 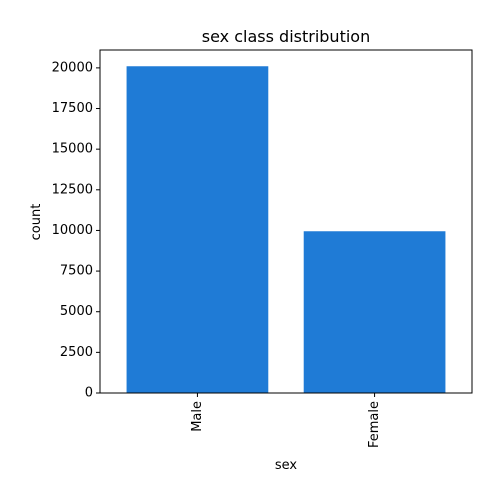 What do you see at coordinates (374, 424) in the screenshot?
I see `x-tick-label: Female` at bounding box center [374, 424].